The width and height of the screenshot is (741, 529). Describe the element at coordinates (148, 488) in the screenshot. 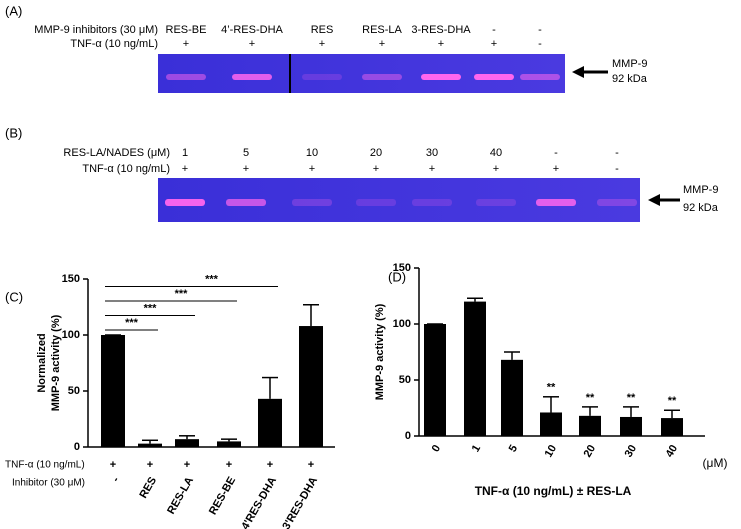

I see `x-tick-label: RES` at that location.